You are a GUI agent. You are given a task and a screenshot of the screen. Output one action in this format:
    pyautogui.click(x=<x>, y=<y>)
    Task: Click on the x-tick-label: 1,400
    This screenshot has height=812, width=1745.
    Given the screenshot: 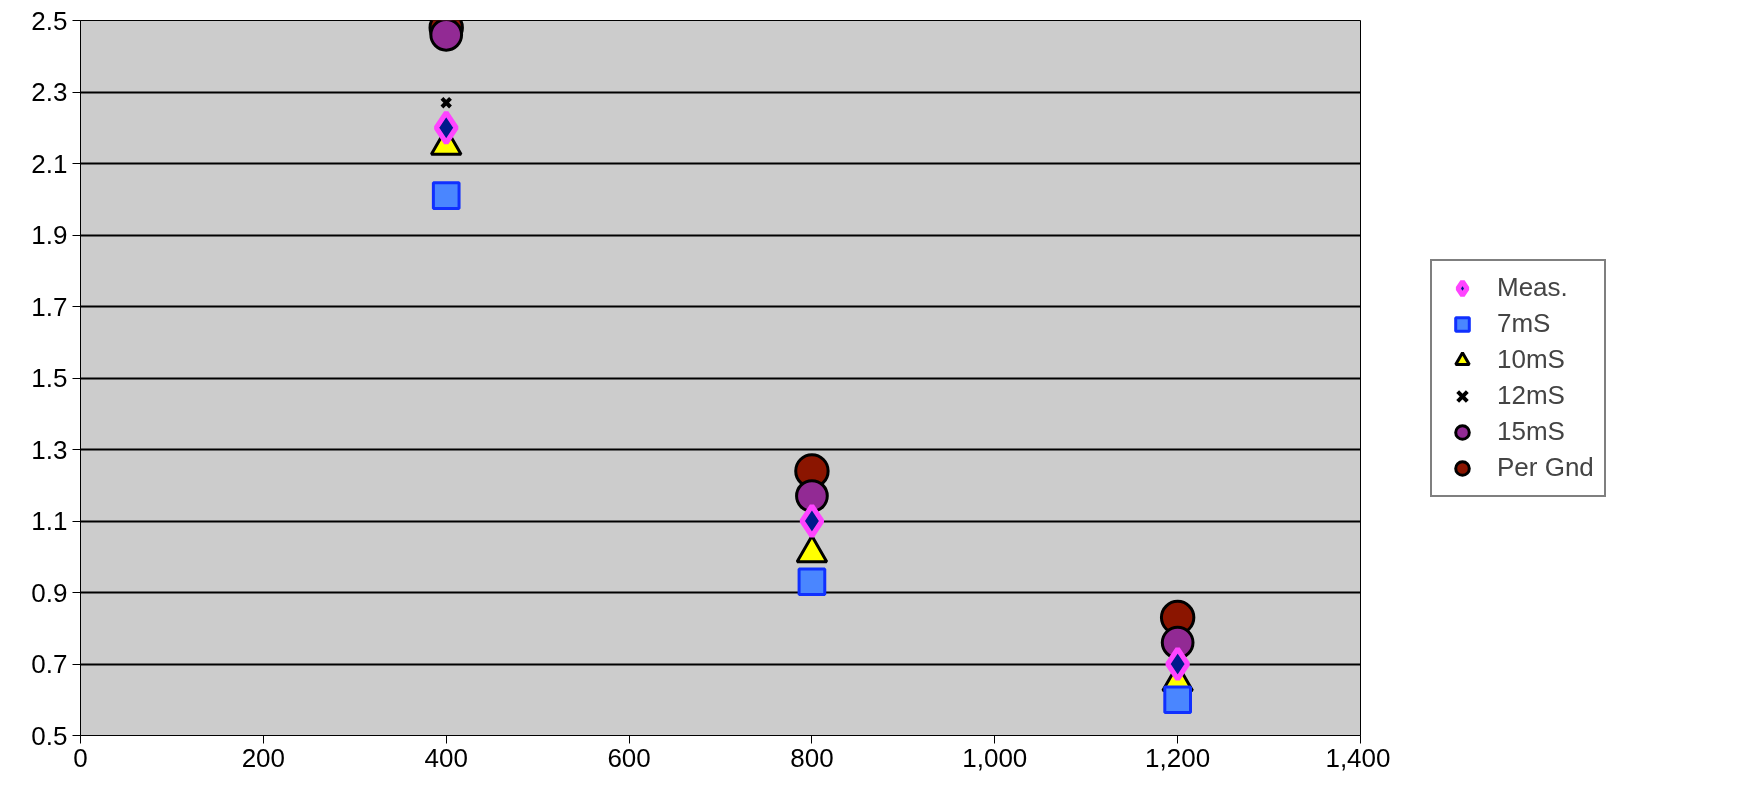 What is the action you would take?
    pyautogui.click(x=1358, y=757)
    